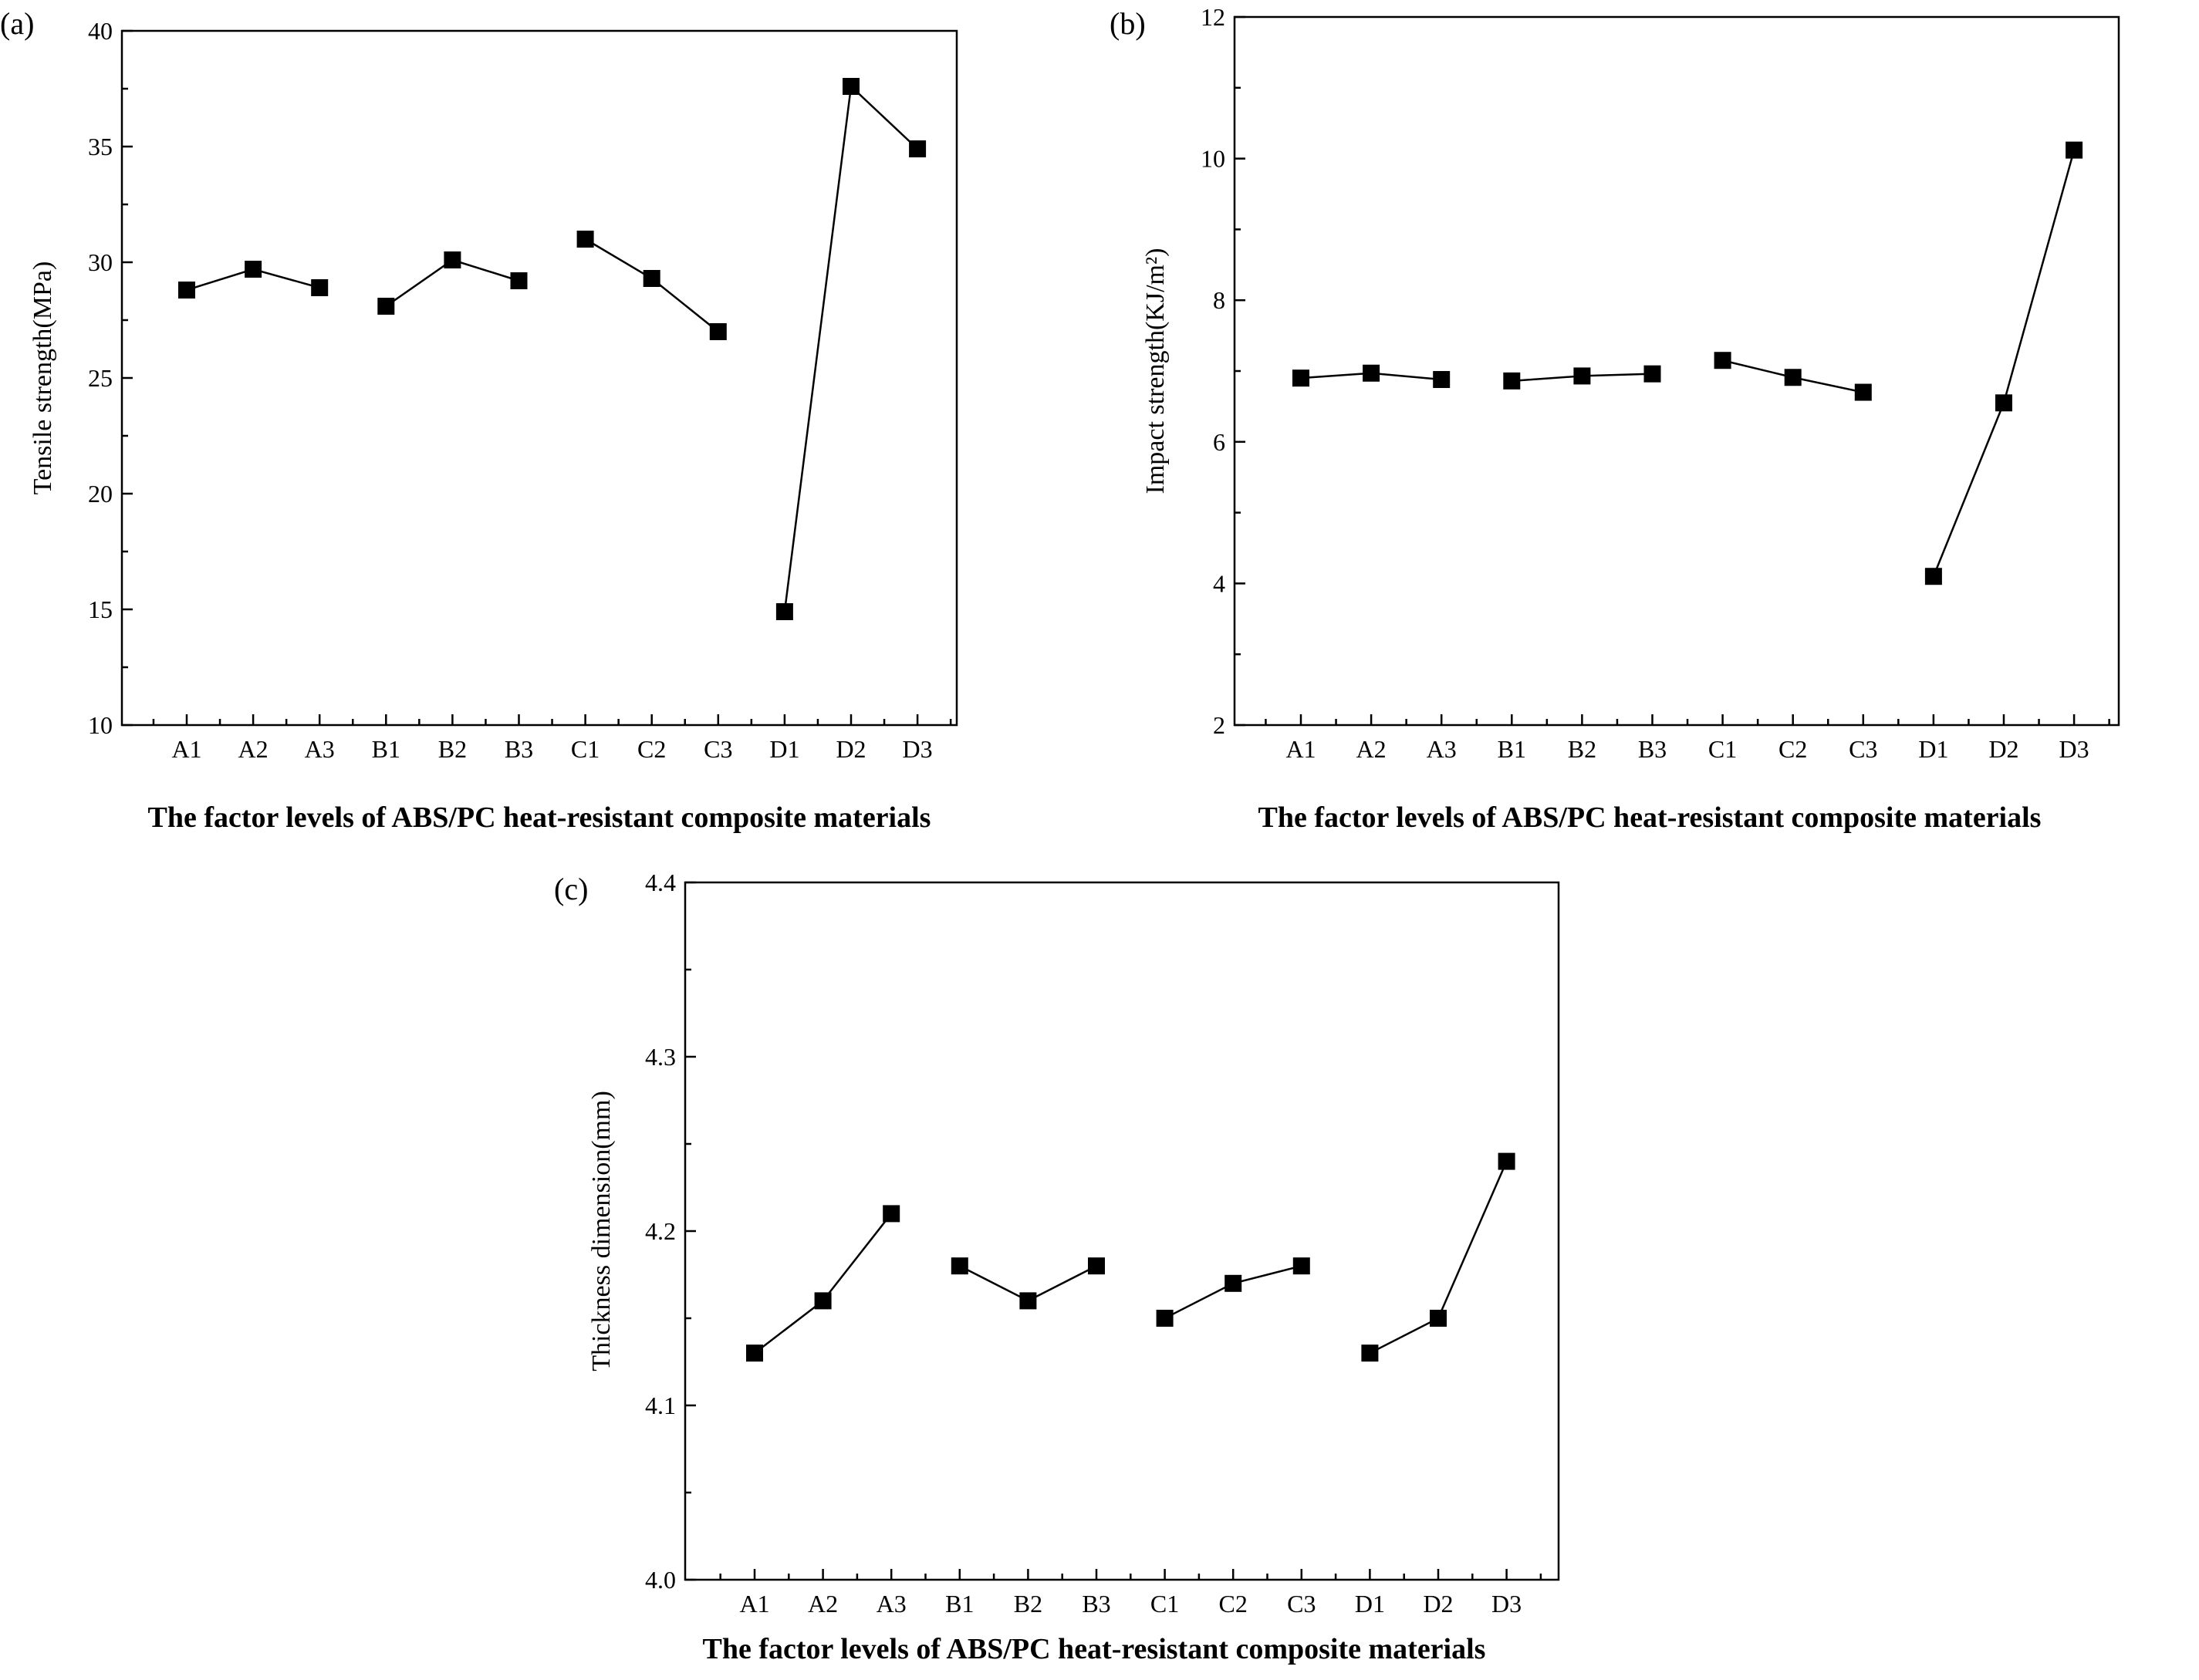 This screenshot has height=1680, width=2199. I want to click on y-tick-label: 10, so click(1213, 159).